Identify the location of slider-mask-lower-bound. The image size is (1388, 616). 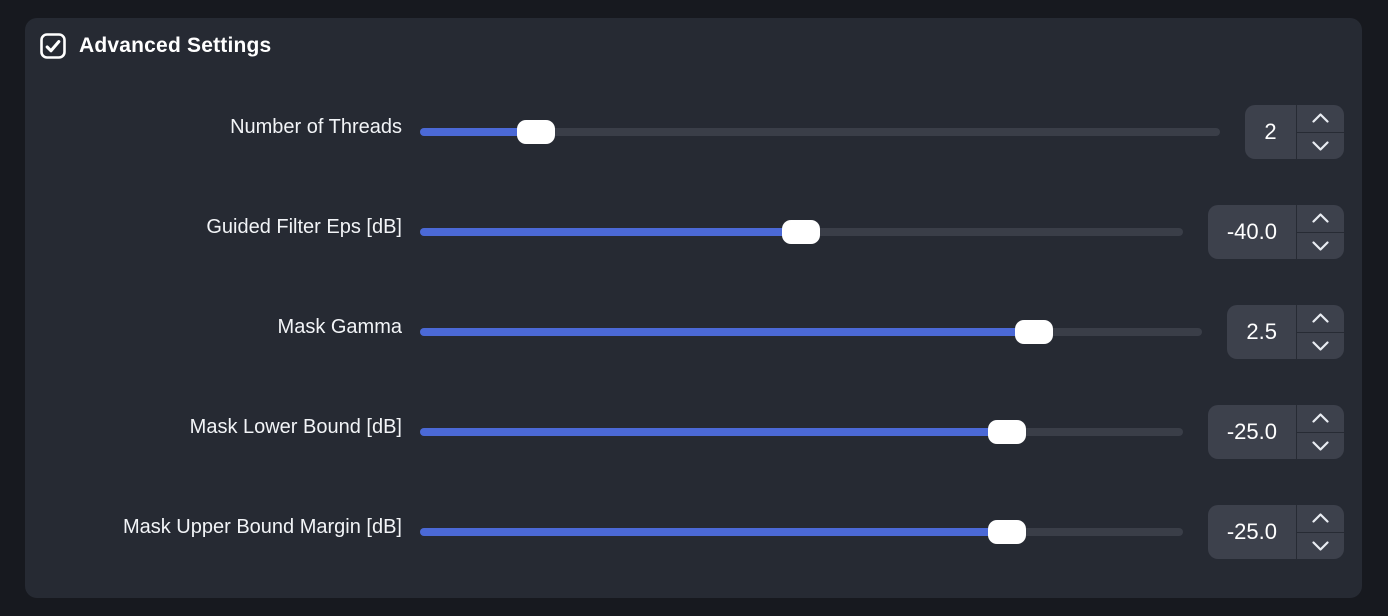
(801, 432).